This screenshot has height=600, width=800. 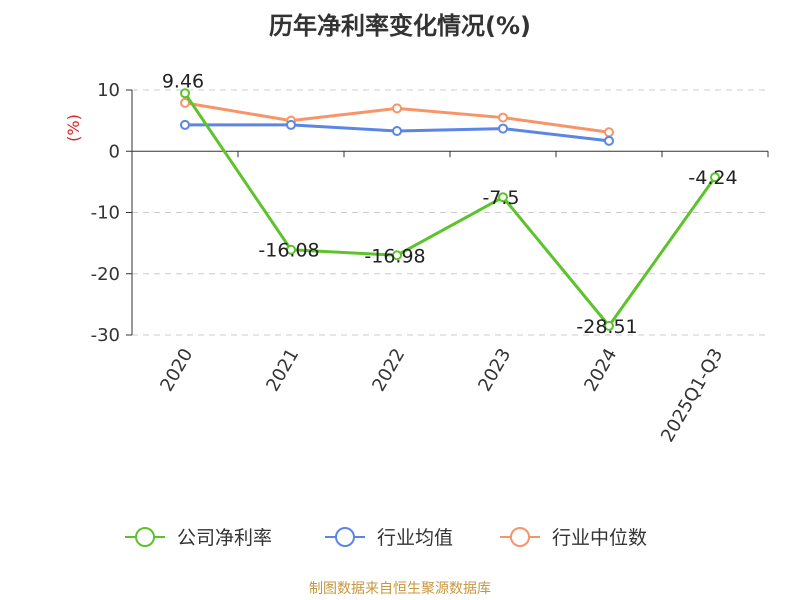 I want to click on x-tick-label: 2021, so click(x=282, y=370).